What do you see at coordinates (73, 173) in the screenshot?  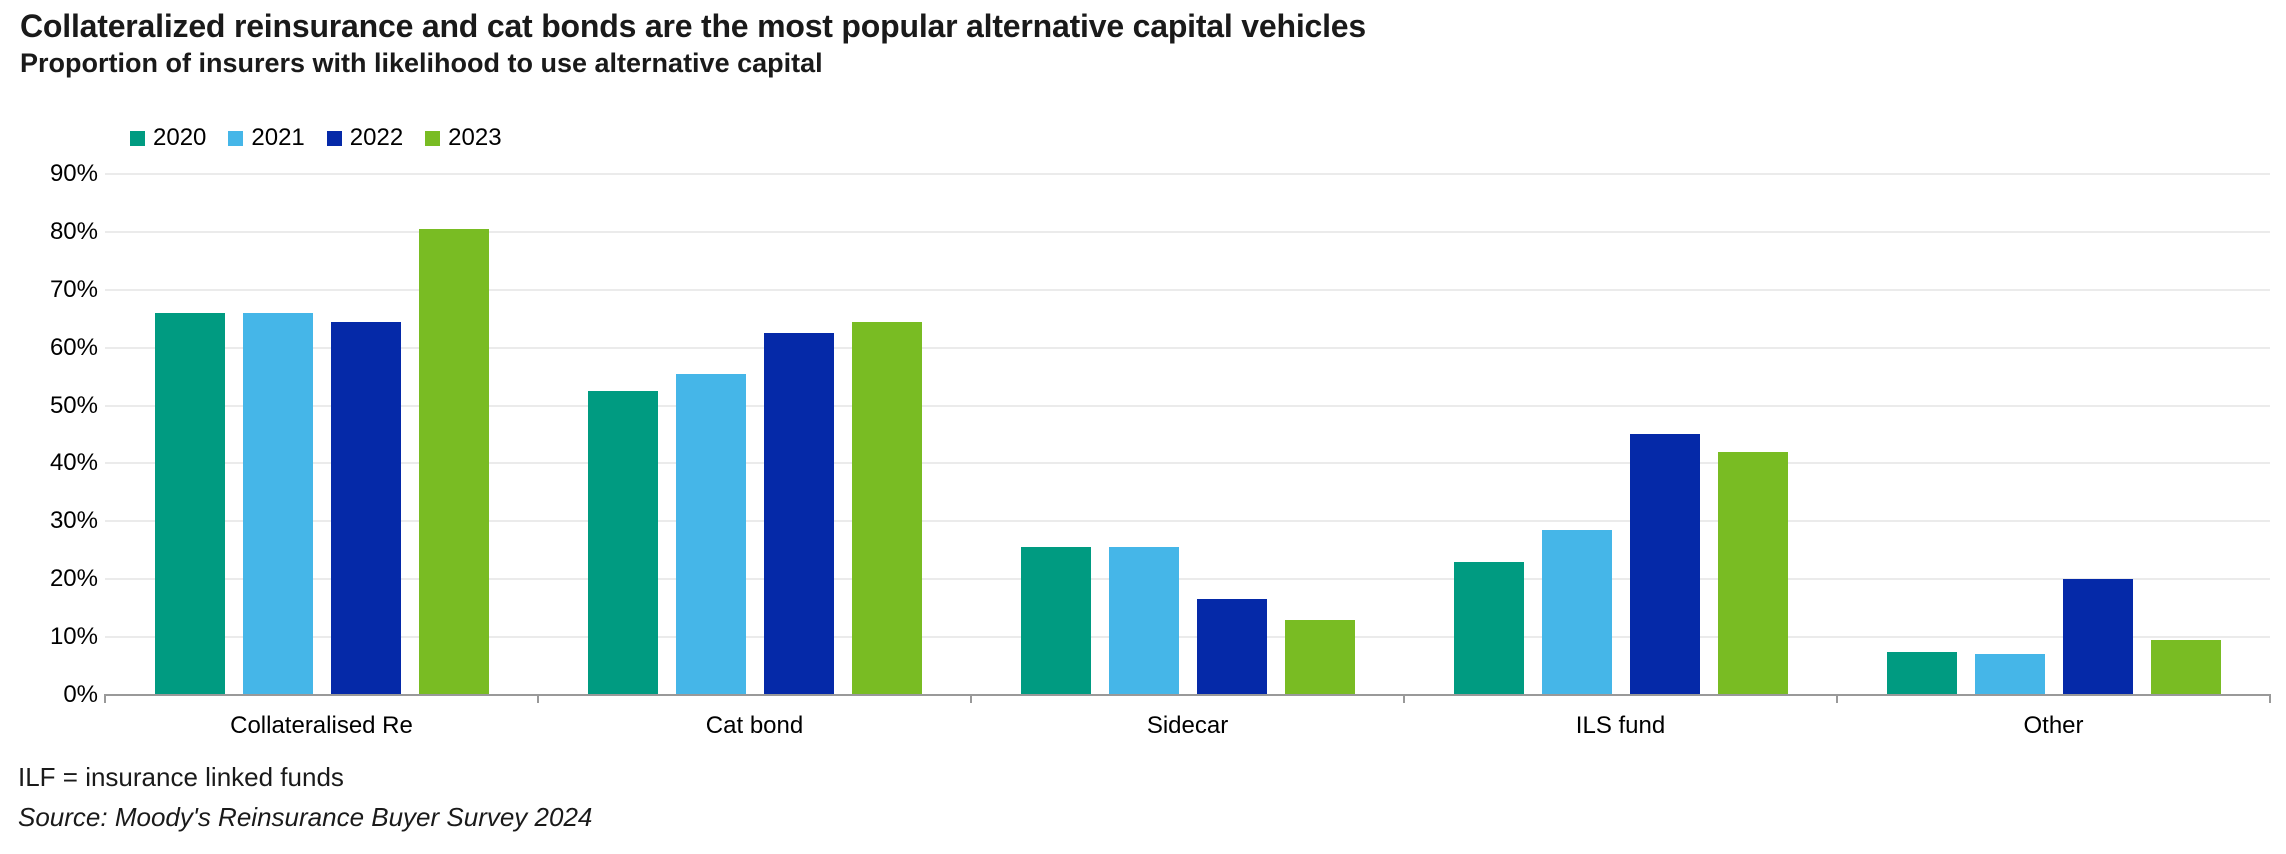 I see `y-axis-label-90: 90%` at bounding box center [73, 173].